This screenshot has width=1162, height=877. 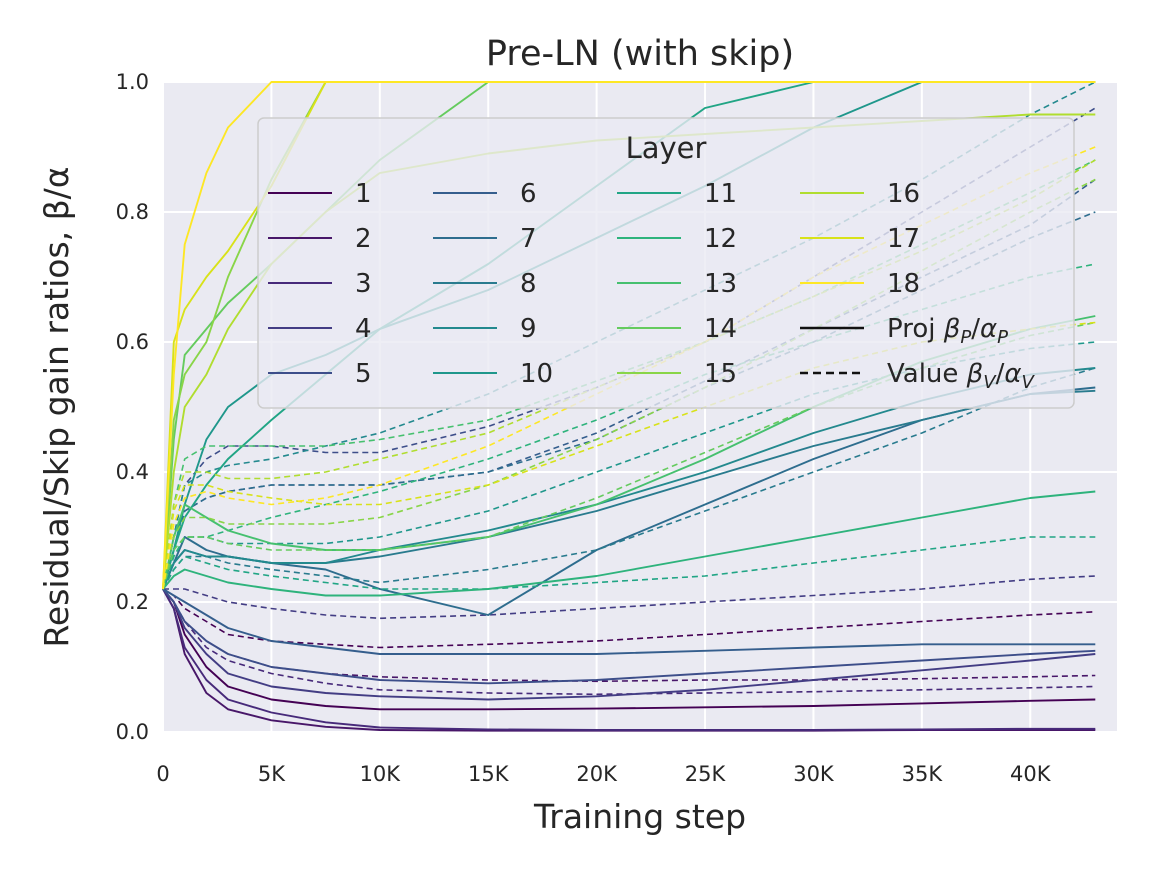 What do you see at coordinates (132, 342) in the screenshot?
I see `y-tick-label: 0.6` at bounding box center [132, 342].